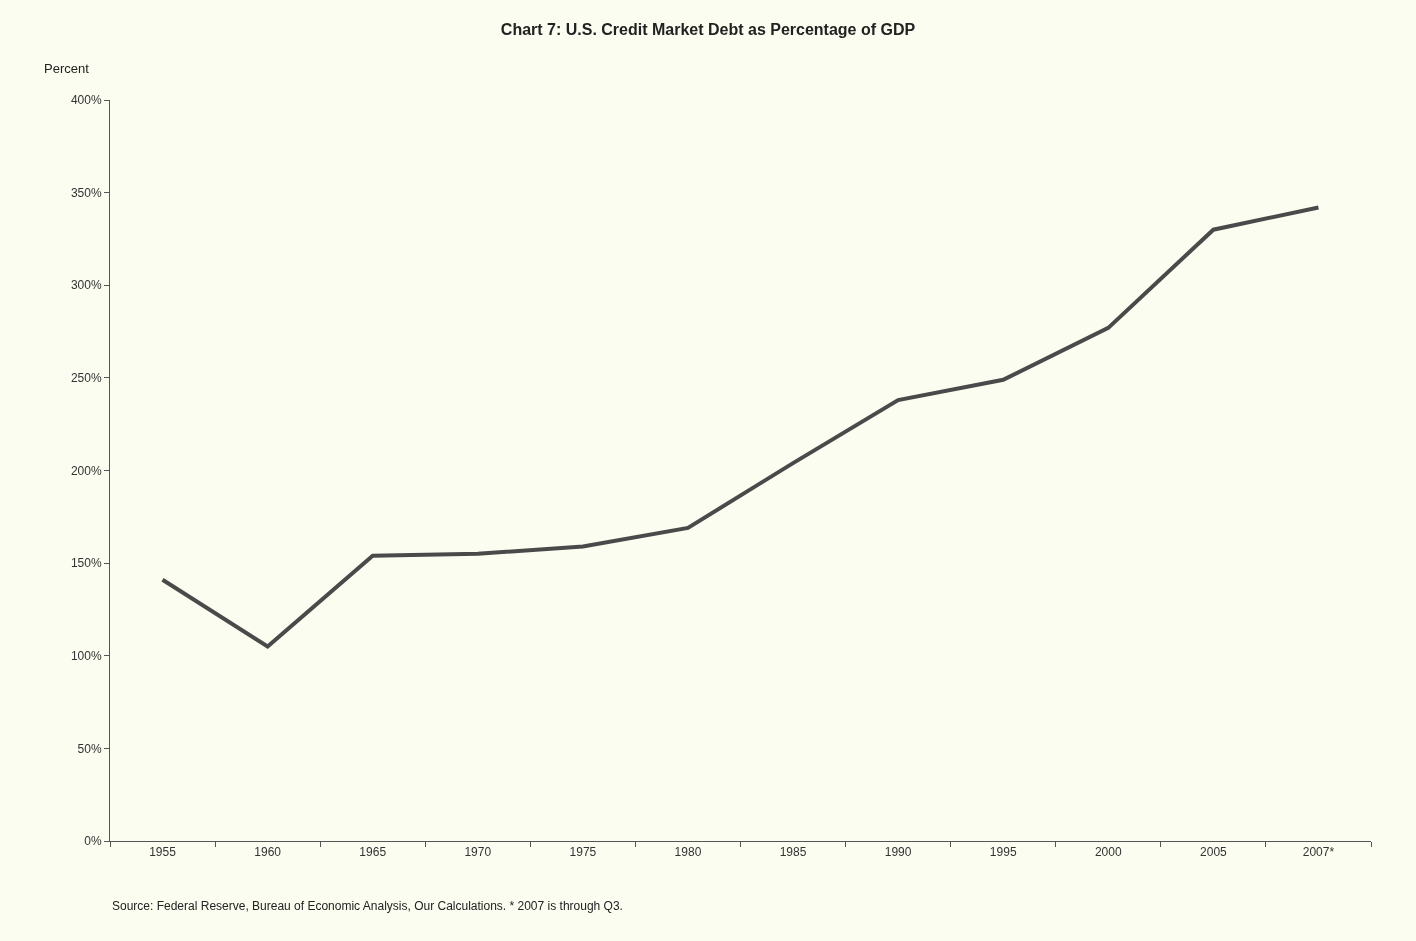 The width and height of the screenshot is (1416, 941). Describe the element at coordinates (86, 100) in the screenshot. I see `y-tick-label: 400%` at that location.